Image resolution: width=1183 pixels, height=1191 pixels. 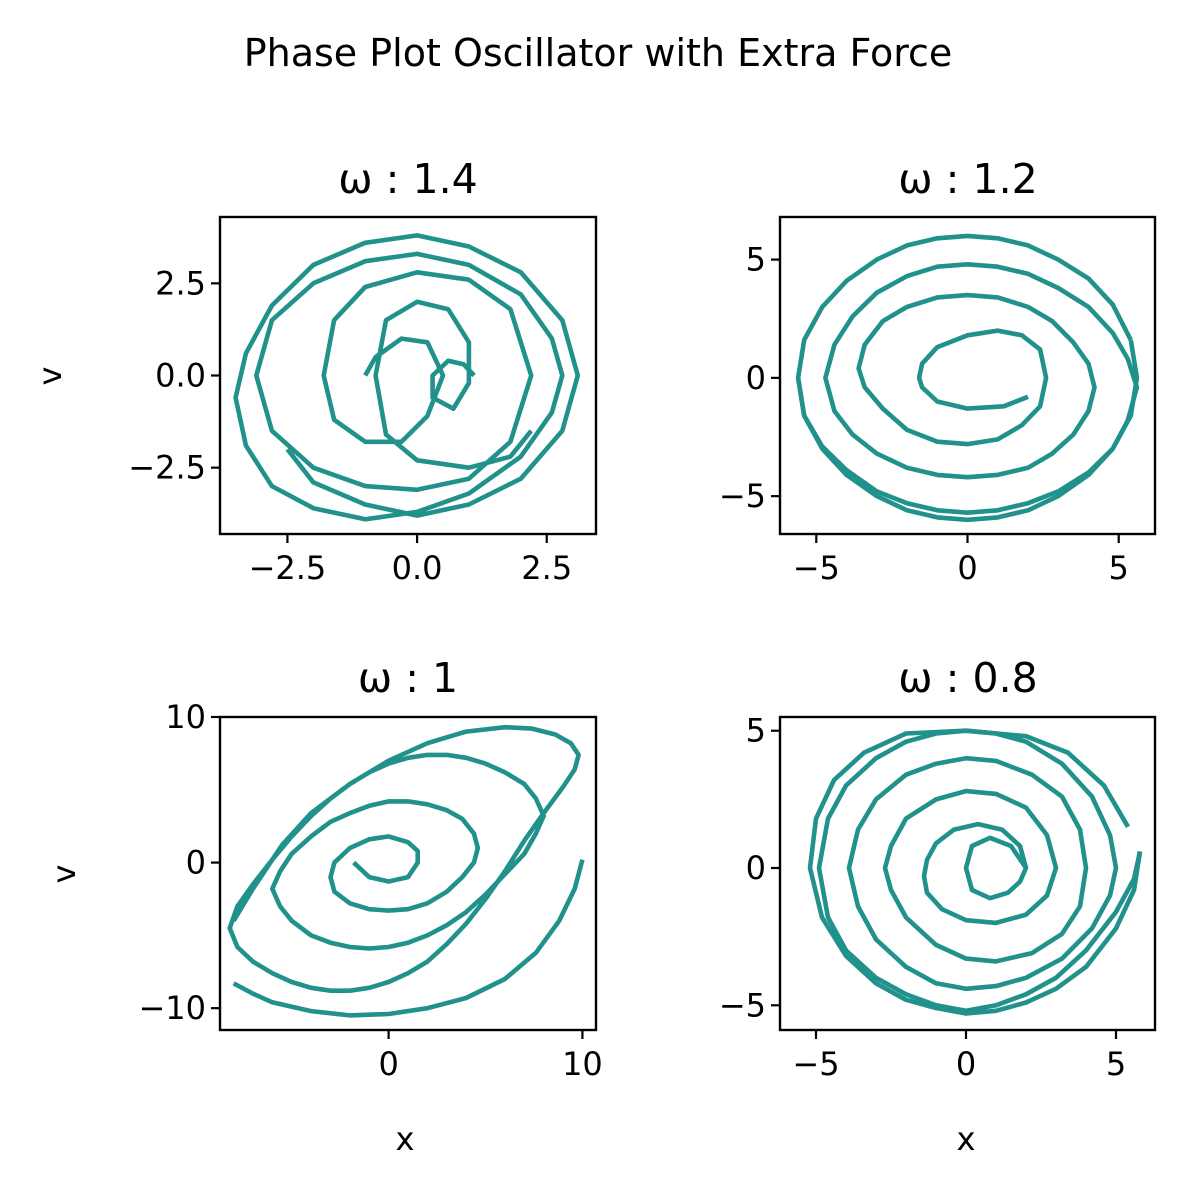 I want to click on y-tick-label: 2.5, so click(x=180, y=283).